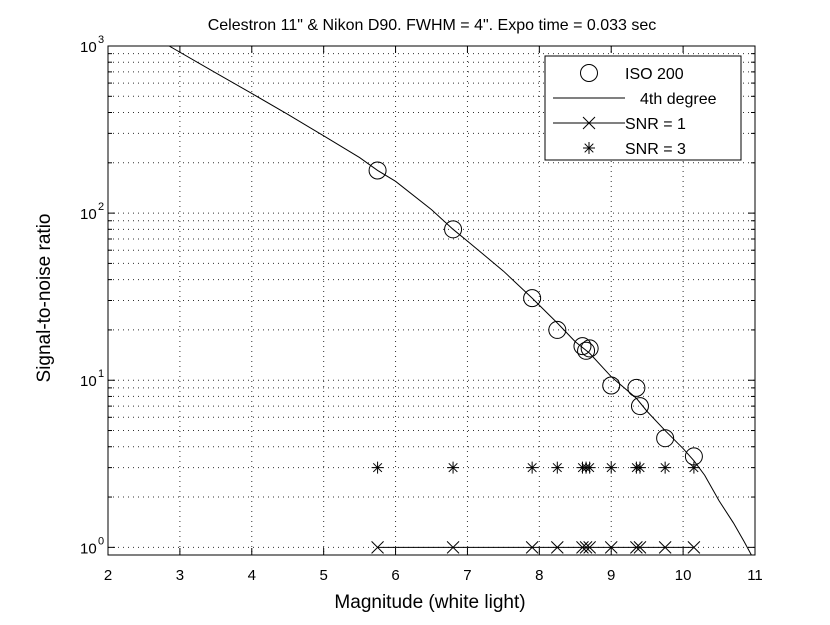 This screenshot has height=625, width=830. What do you see at coordinates (611, 575) in the screenshot?
I see `x-tick-label: 9` at bounding box center [611, 575].